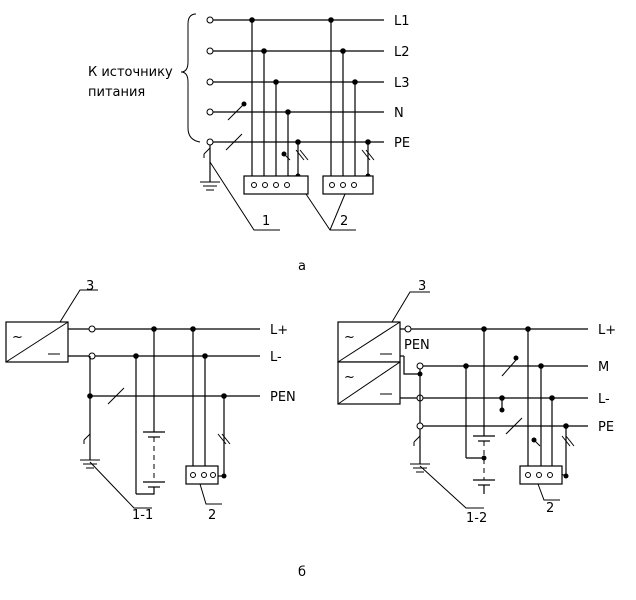  I want to click on bus-label-left-lplus: L+, so click(279, 330).